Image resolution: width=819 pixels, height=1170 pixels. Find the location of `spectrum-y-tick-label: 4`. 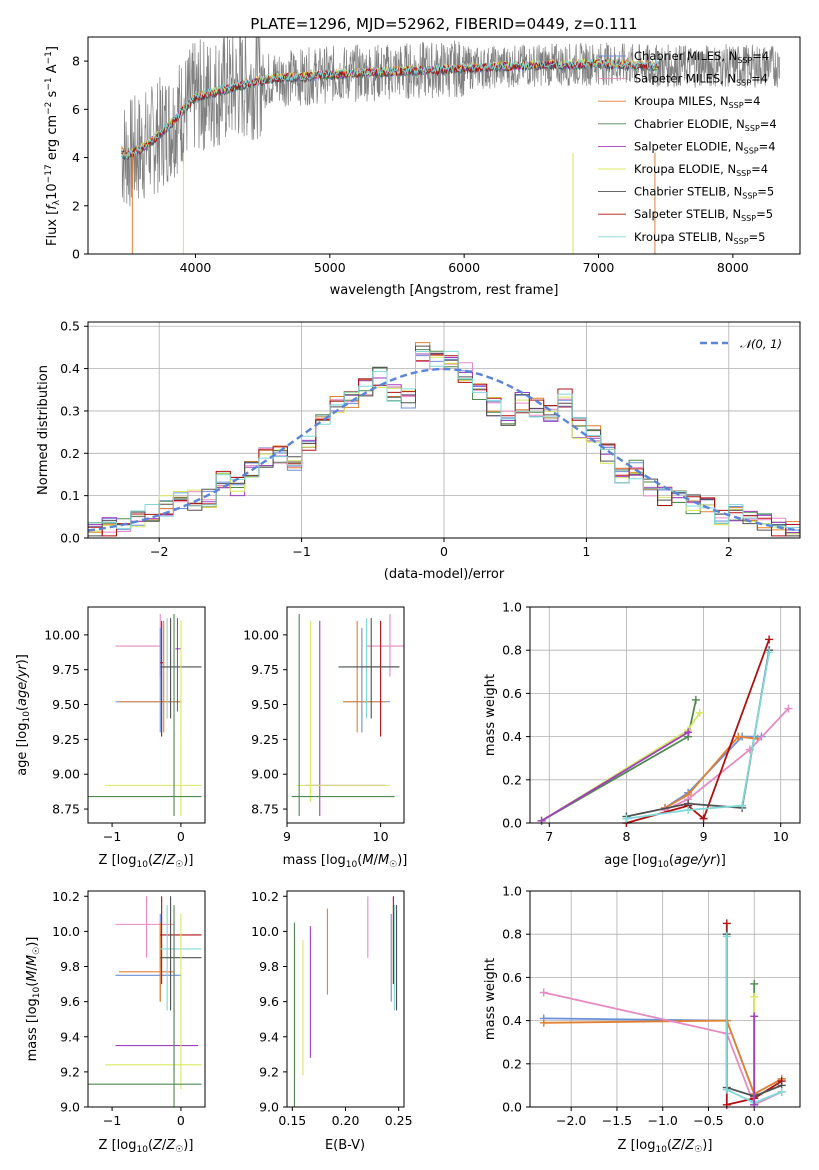

spectrum-y-tick-label: 4 is located at coordinates (76, 157).